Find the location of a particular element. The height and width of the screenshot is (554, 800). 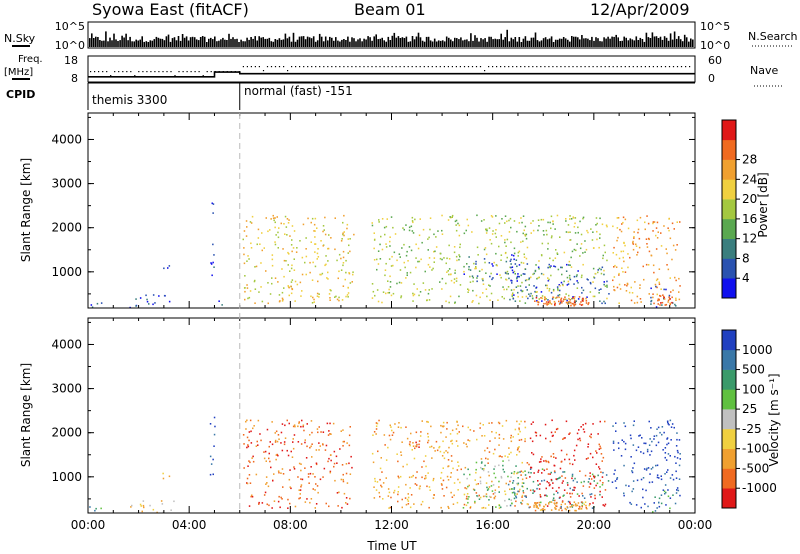

freq-unit-label: [MHz] is located at coordinates (18, 72).